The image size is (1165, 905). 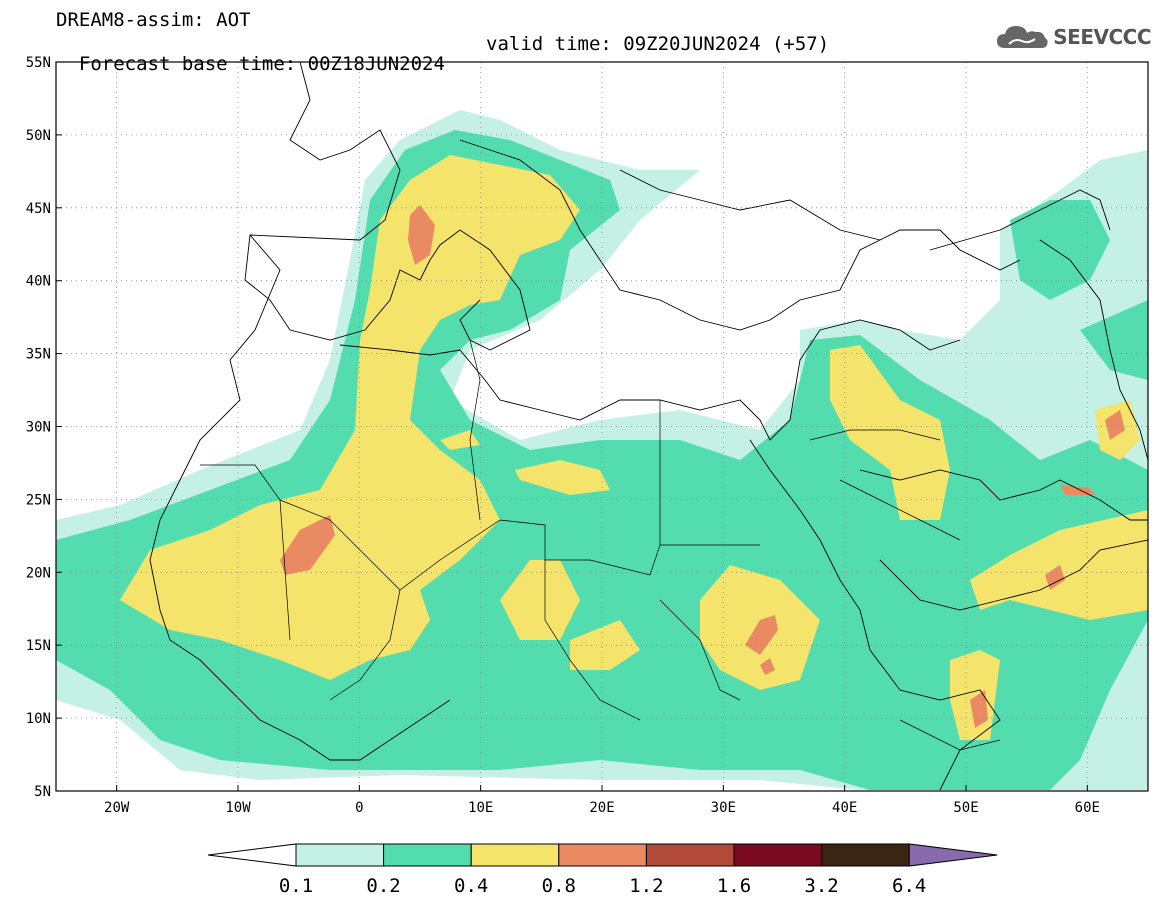 What do you see at coordinates (238, 808) in the screenshot?
I see `lon-label: 10W` at bounding box center [238, 808].